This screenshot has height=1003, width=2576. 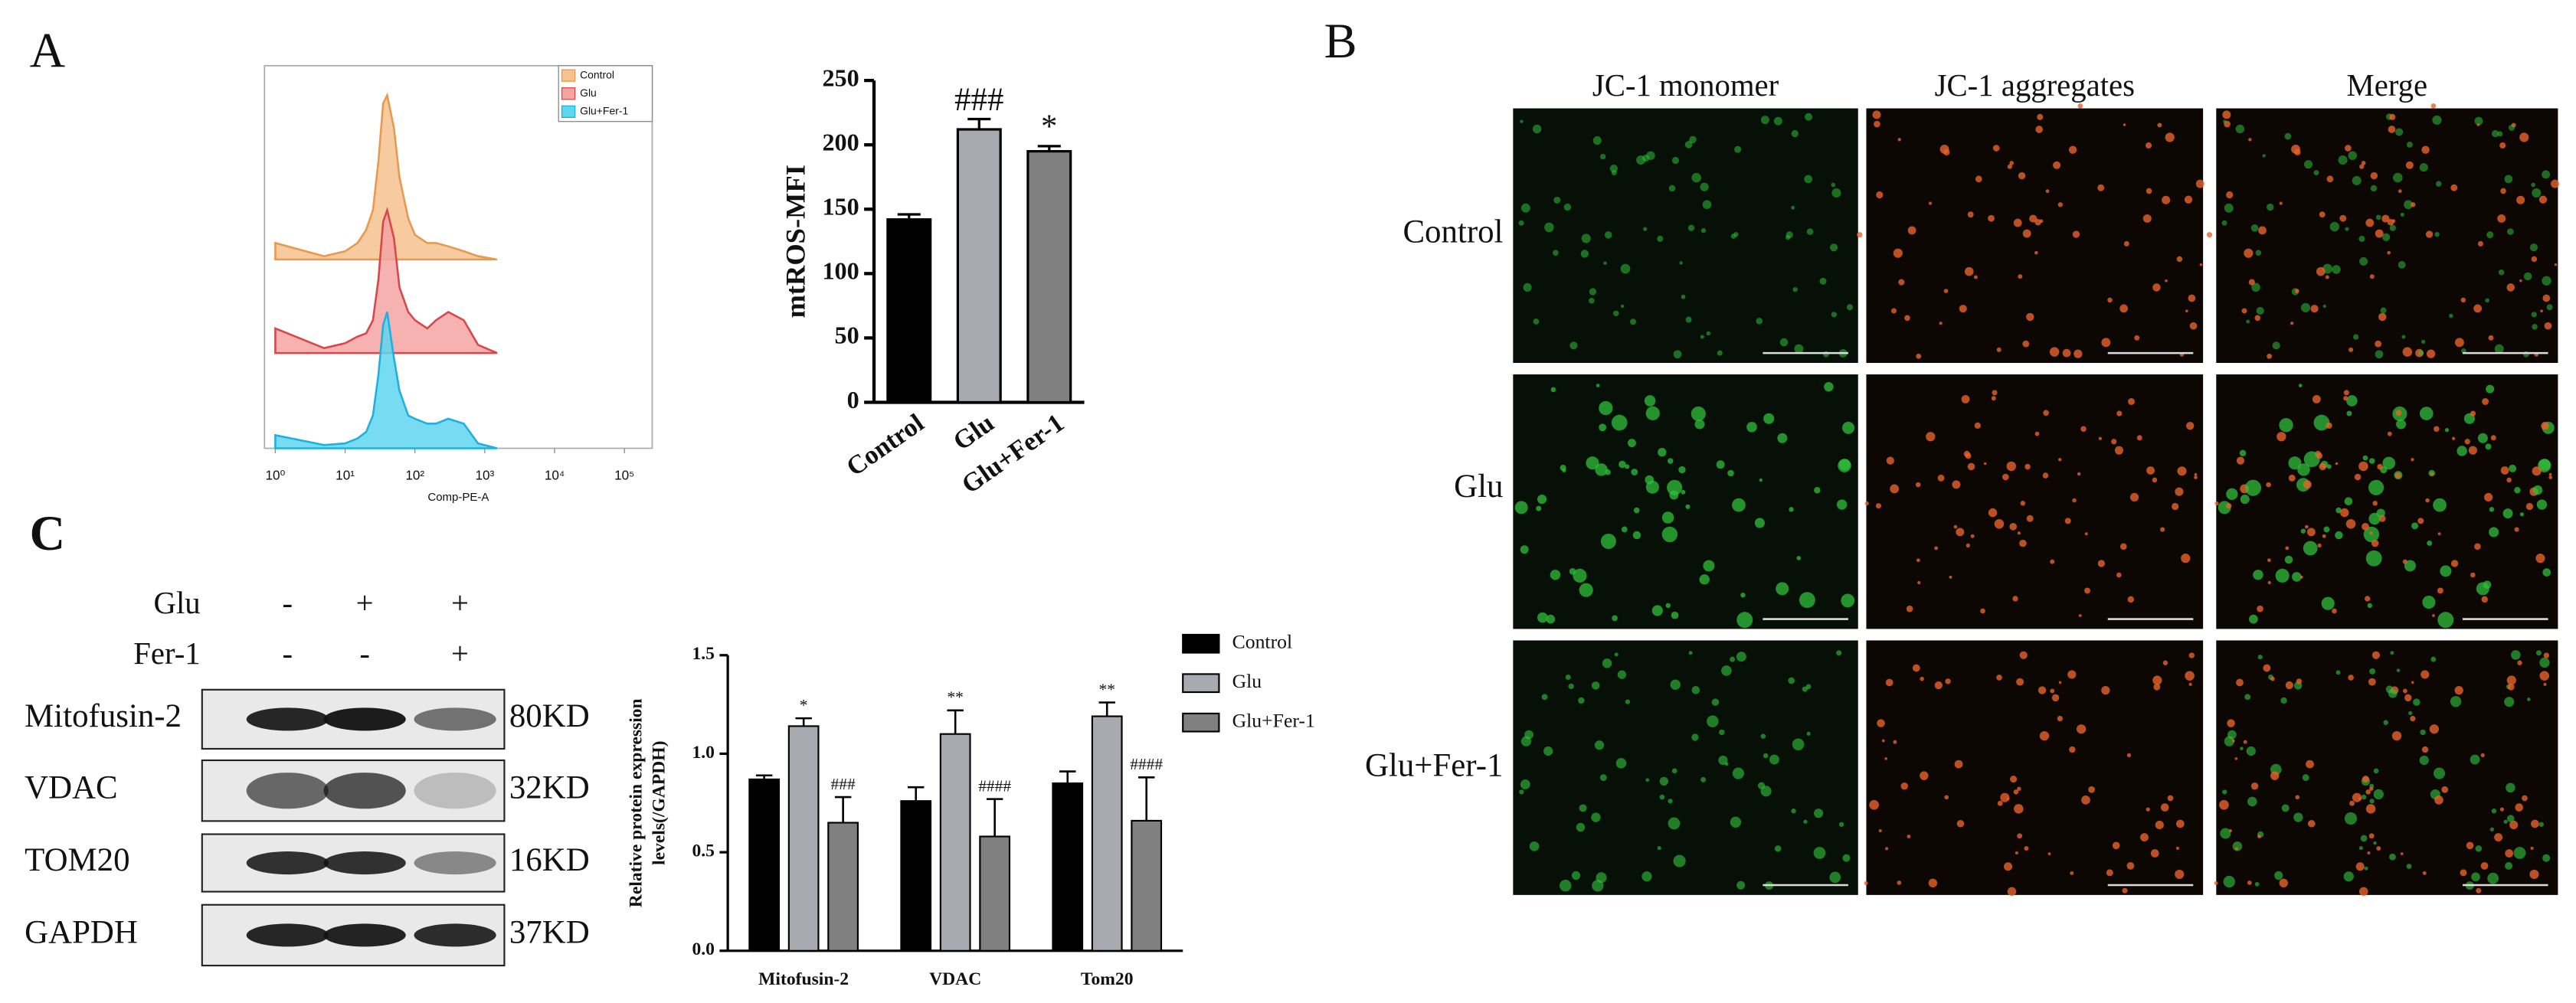 I want to click on size-label: 80KD, so click(x=549, y=716).